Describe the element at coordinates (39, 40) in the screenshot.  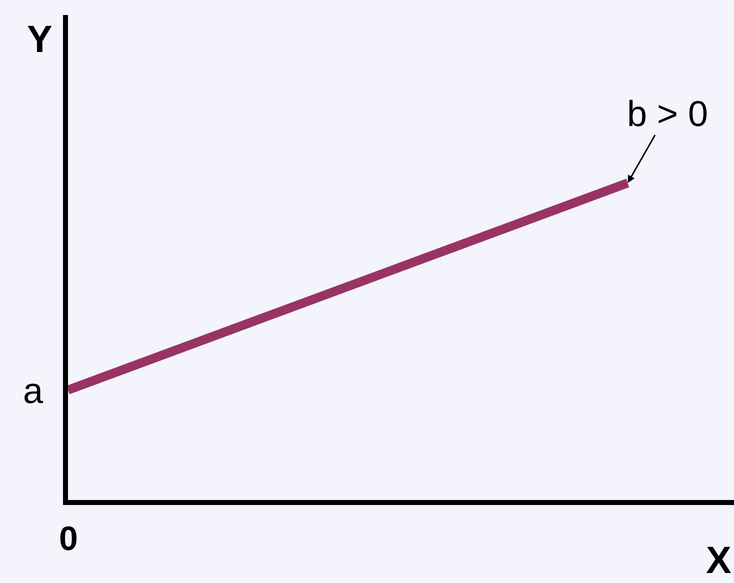
I see `y-axis-title: Y` at that location.